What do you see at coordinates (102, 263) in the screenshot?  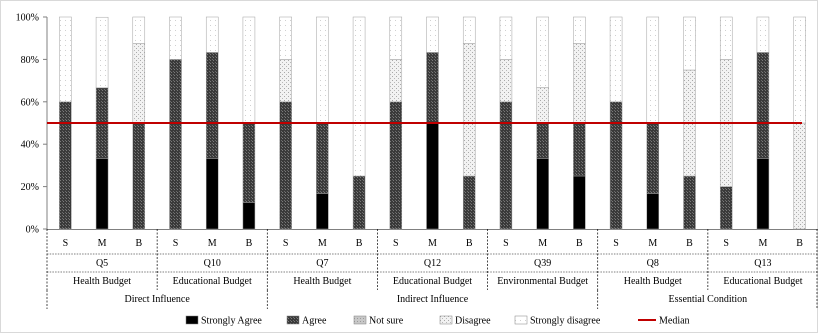 I see `question-label: Q5` at bounding box center [102, 263].